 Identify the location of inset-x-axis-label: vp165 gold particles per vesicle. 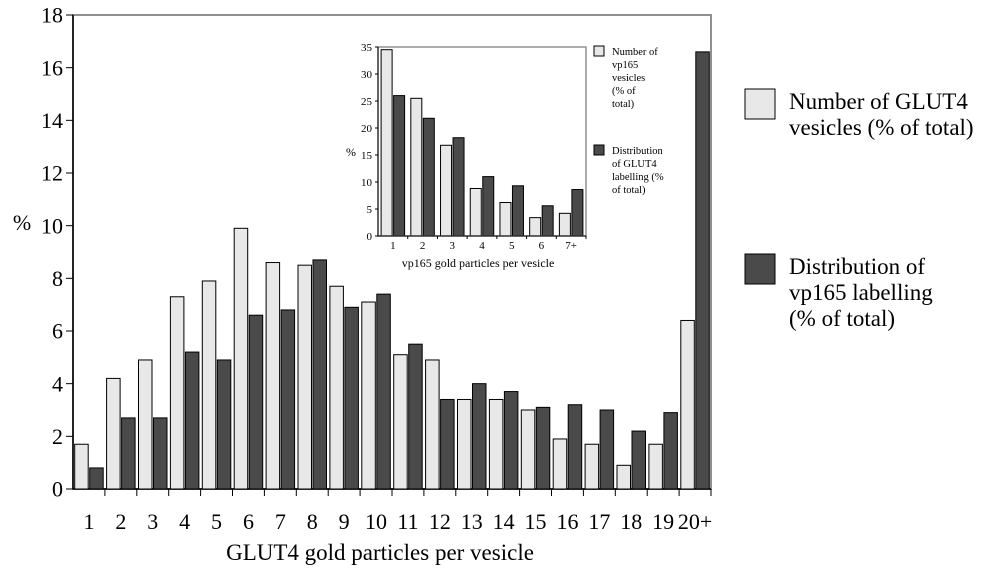
(478, 263).